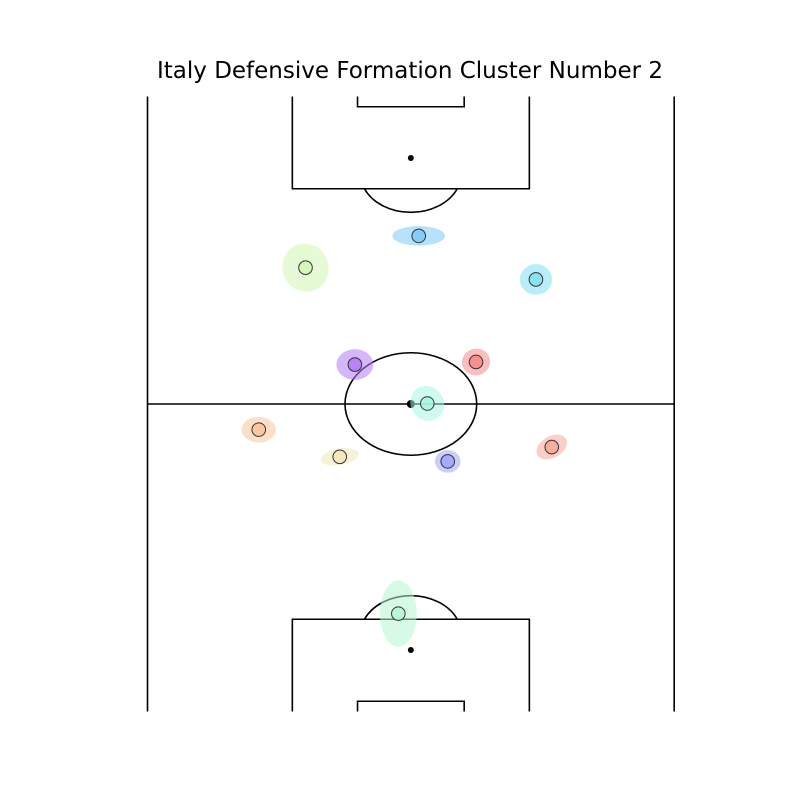 This screenshot has height=800, width=800. What do you see at coordinates (411, 143) in the screenshot?
I see `penalty-area-top` at bounding box center [411, 143].